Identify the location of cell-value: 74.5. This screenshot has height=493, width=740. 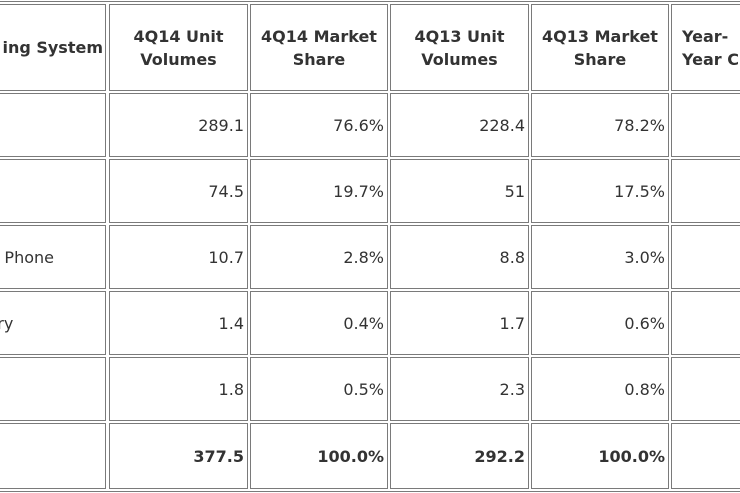
(226, 191).